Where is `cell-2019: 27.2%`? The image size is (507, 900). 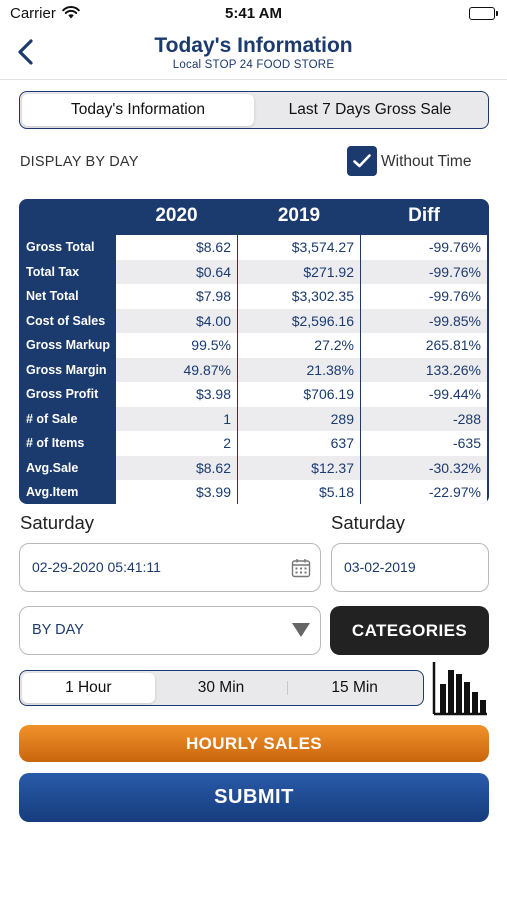
cell-2019: 27.2% is located at coordinates (299, 345).